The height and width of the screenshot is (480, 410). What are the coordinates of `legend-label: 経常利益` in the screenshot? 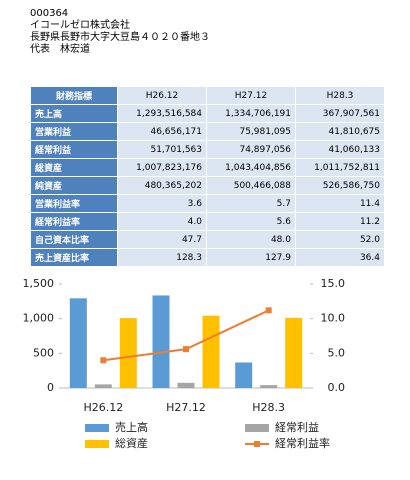 It's located at (297, 427).